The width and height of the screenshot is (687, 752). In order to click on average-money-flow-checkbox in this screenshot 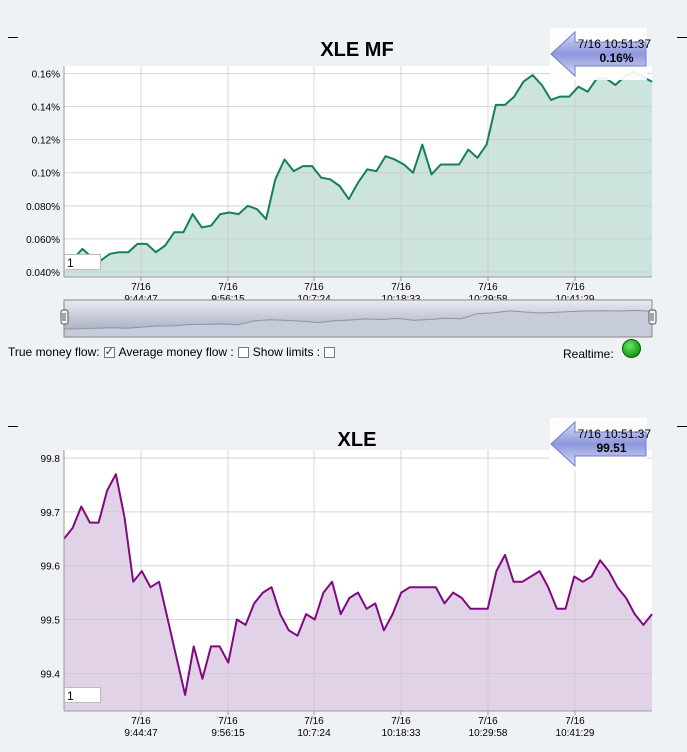, I will do `click(243, 352)`.